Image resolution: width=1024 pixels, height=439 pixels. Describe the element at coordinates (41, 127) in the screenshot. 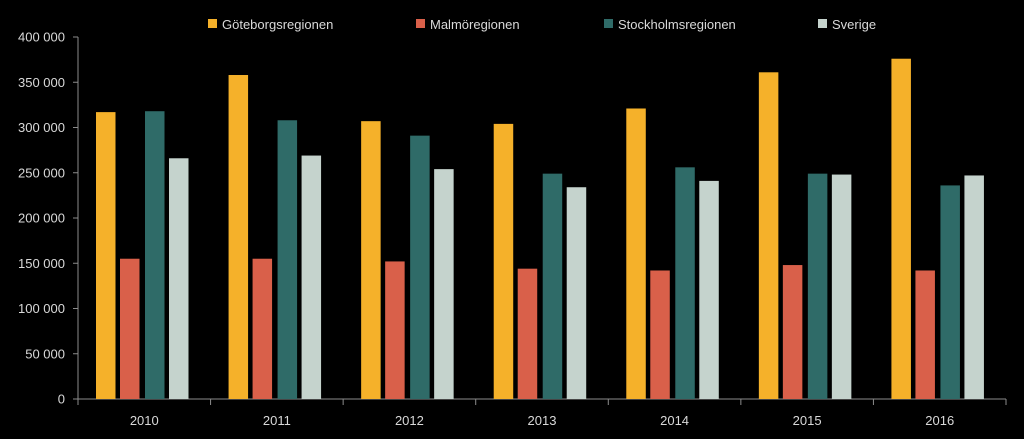

I see `y-tick-label: 300 000` at that location.